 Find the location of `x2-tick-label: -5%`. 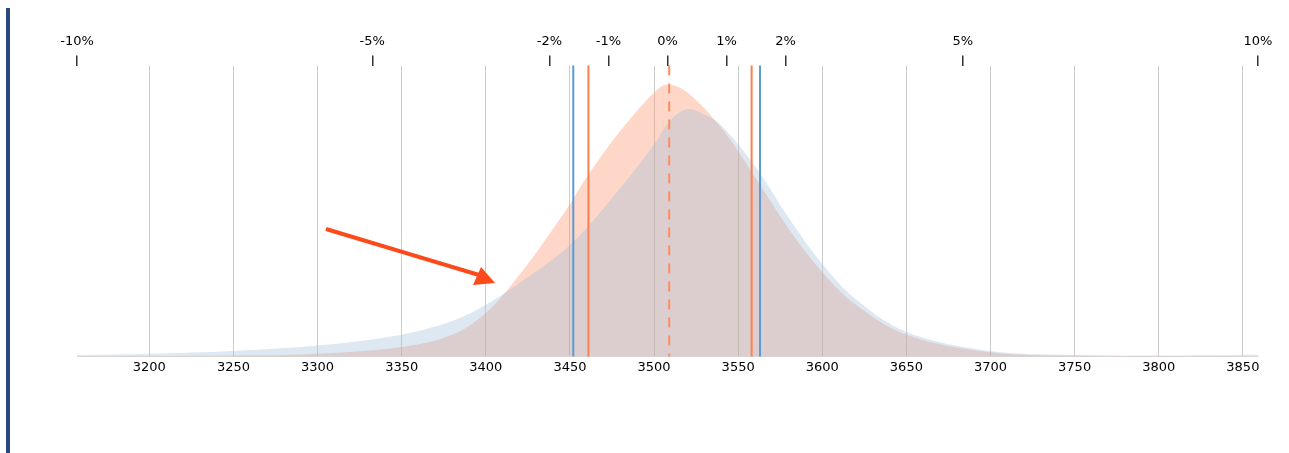

x2-tick-label: -5% is located at coordinates (372, 41).